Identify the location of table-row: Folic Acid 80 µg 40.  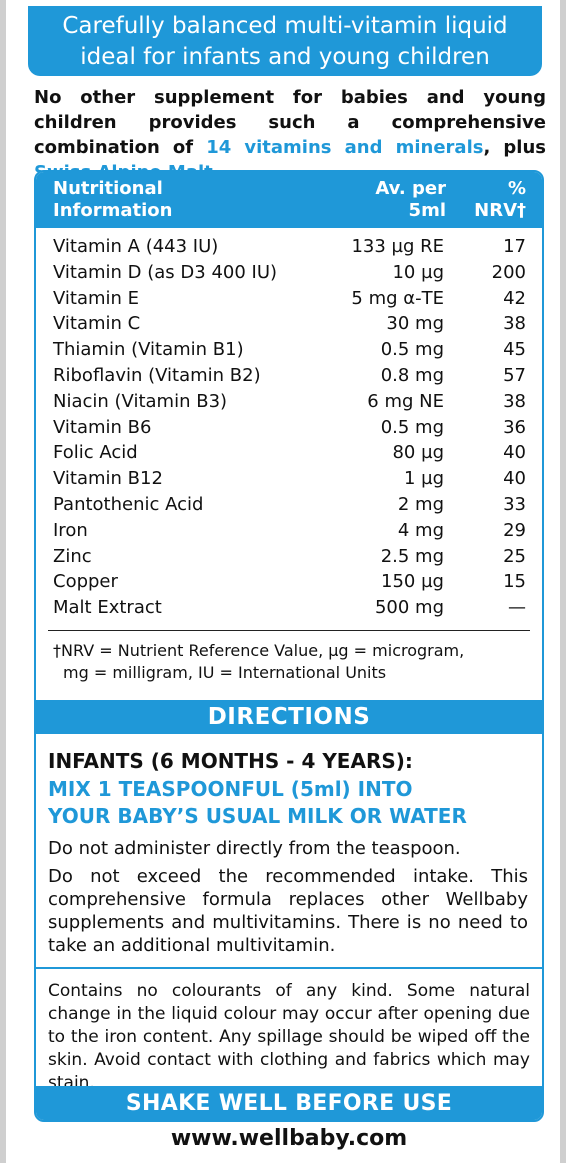
(289, 453).